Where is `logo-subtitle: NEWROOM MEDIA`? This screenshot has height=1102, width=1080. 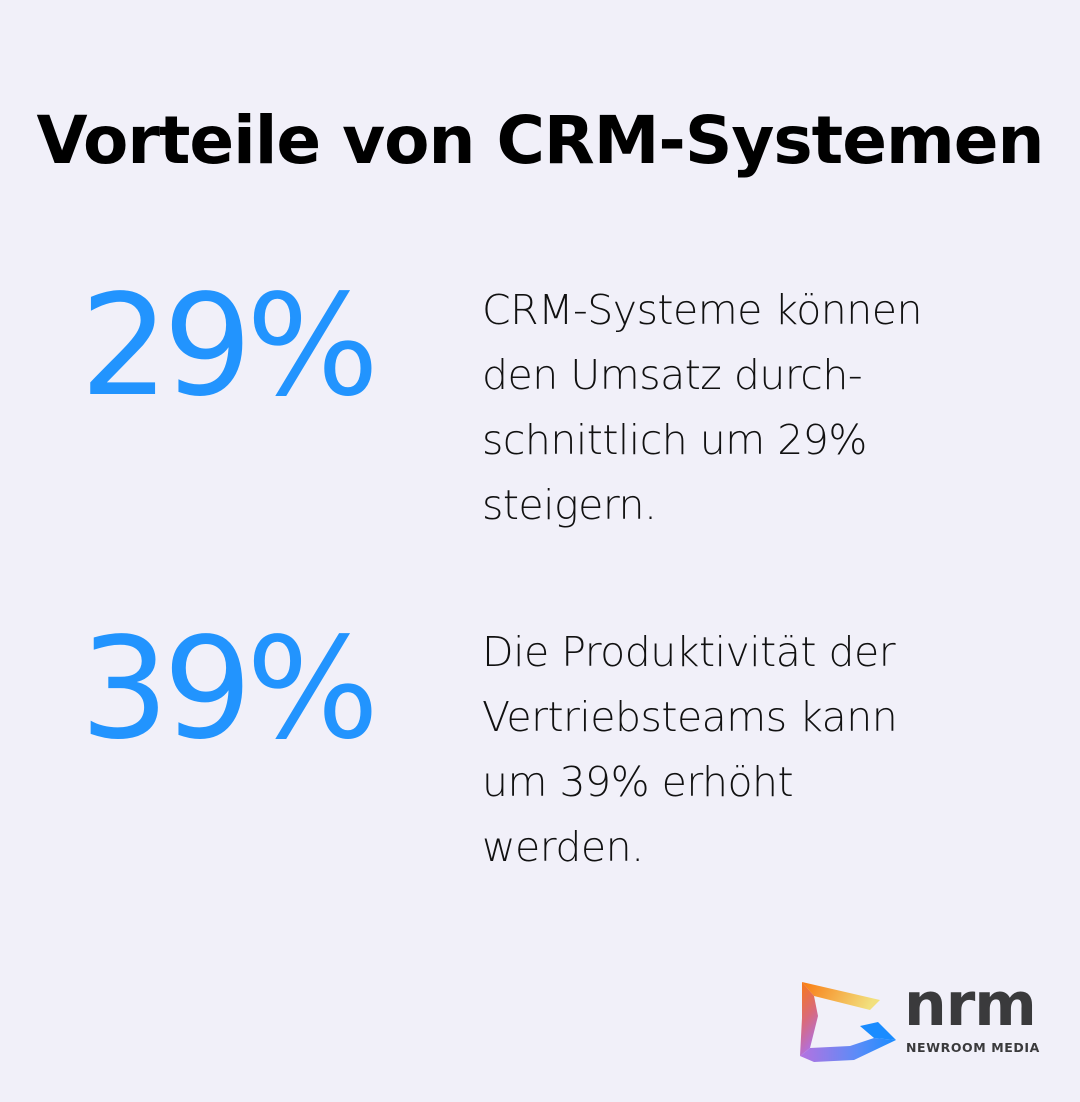 logo-subtitle: NEWROOM MEDIA is located at coordinates (973, 1047).